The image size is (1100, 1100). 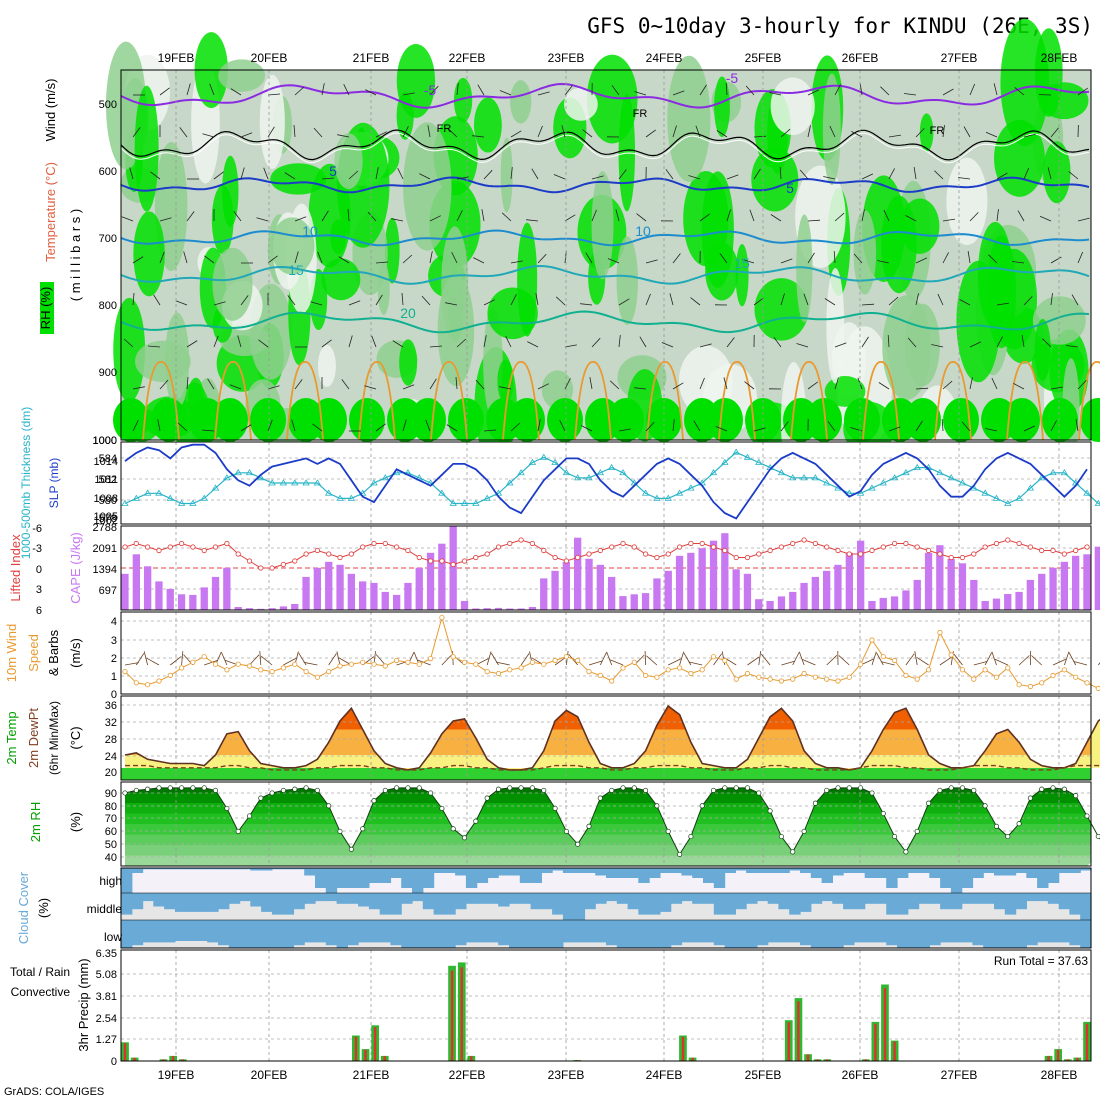 What do you see at coordinates (23, 907) in the screenshot?
I see `cloud-axis-label: Cloud Cover` at bounding box center [23, 907].